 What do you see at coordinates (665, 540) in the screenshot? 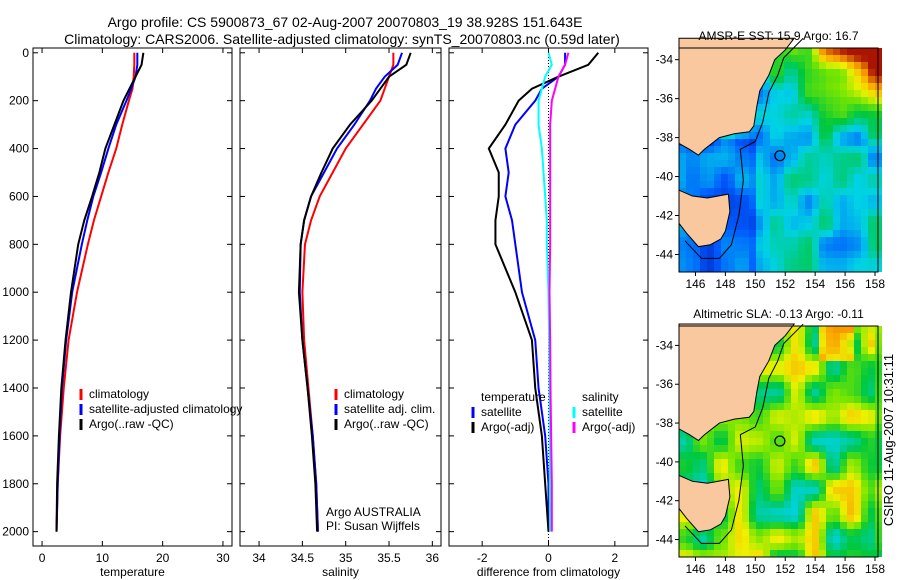
I see `y-tick-label: -44` at bounding box center [665, 540].